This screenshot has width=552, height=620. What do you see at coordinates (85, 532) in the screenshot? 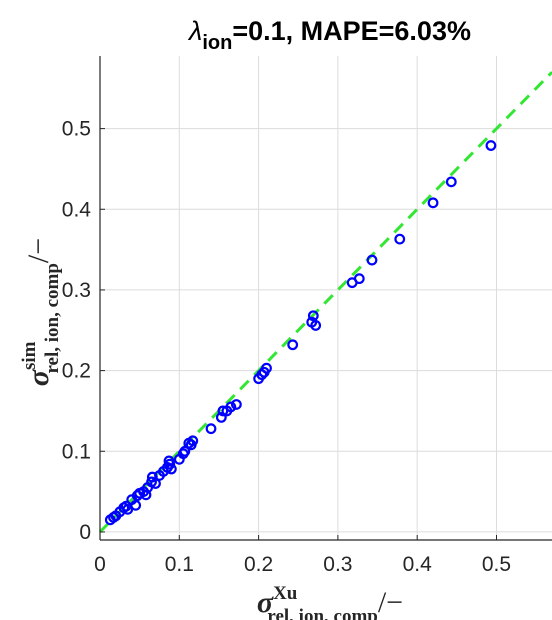
I see `y-tick-label: 0` at bounding box center [85, 532].